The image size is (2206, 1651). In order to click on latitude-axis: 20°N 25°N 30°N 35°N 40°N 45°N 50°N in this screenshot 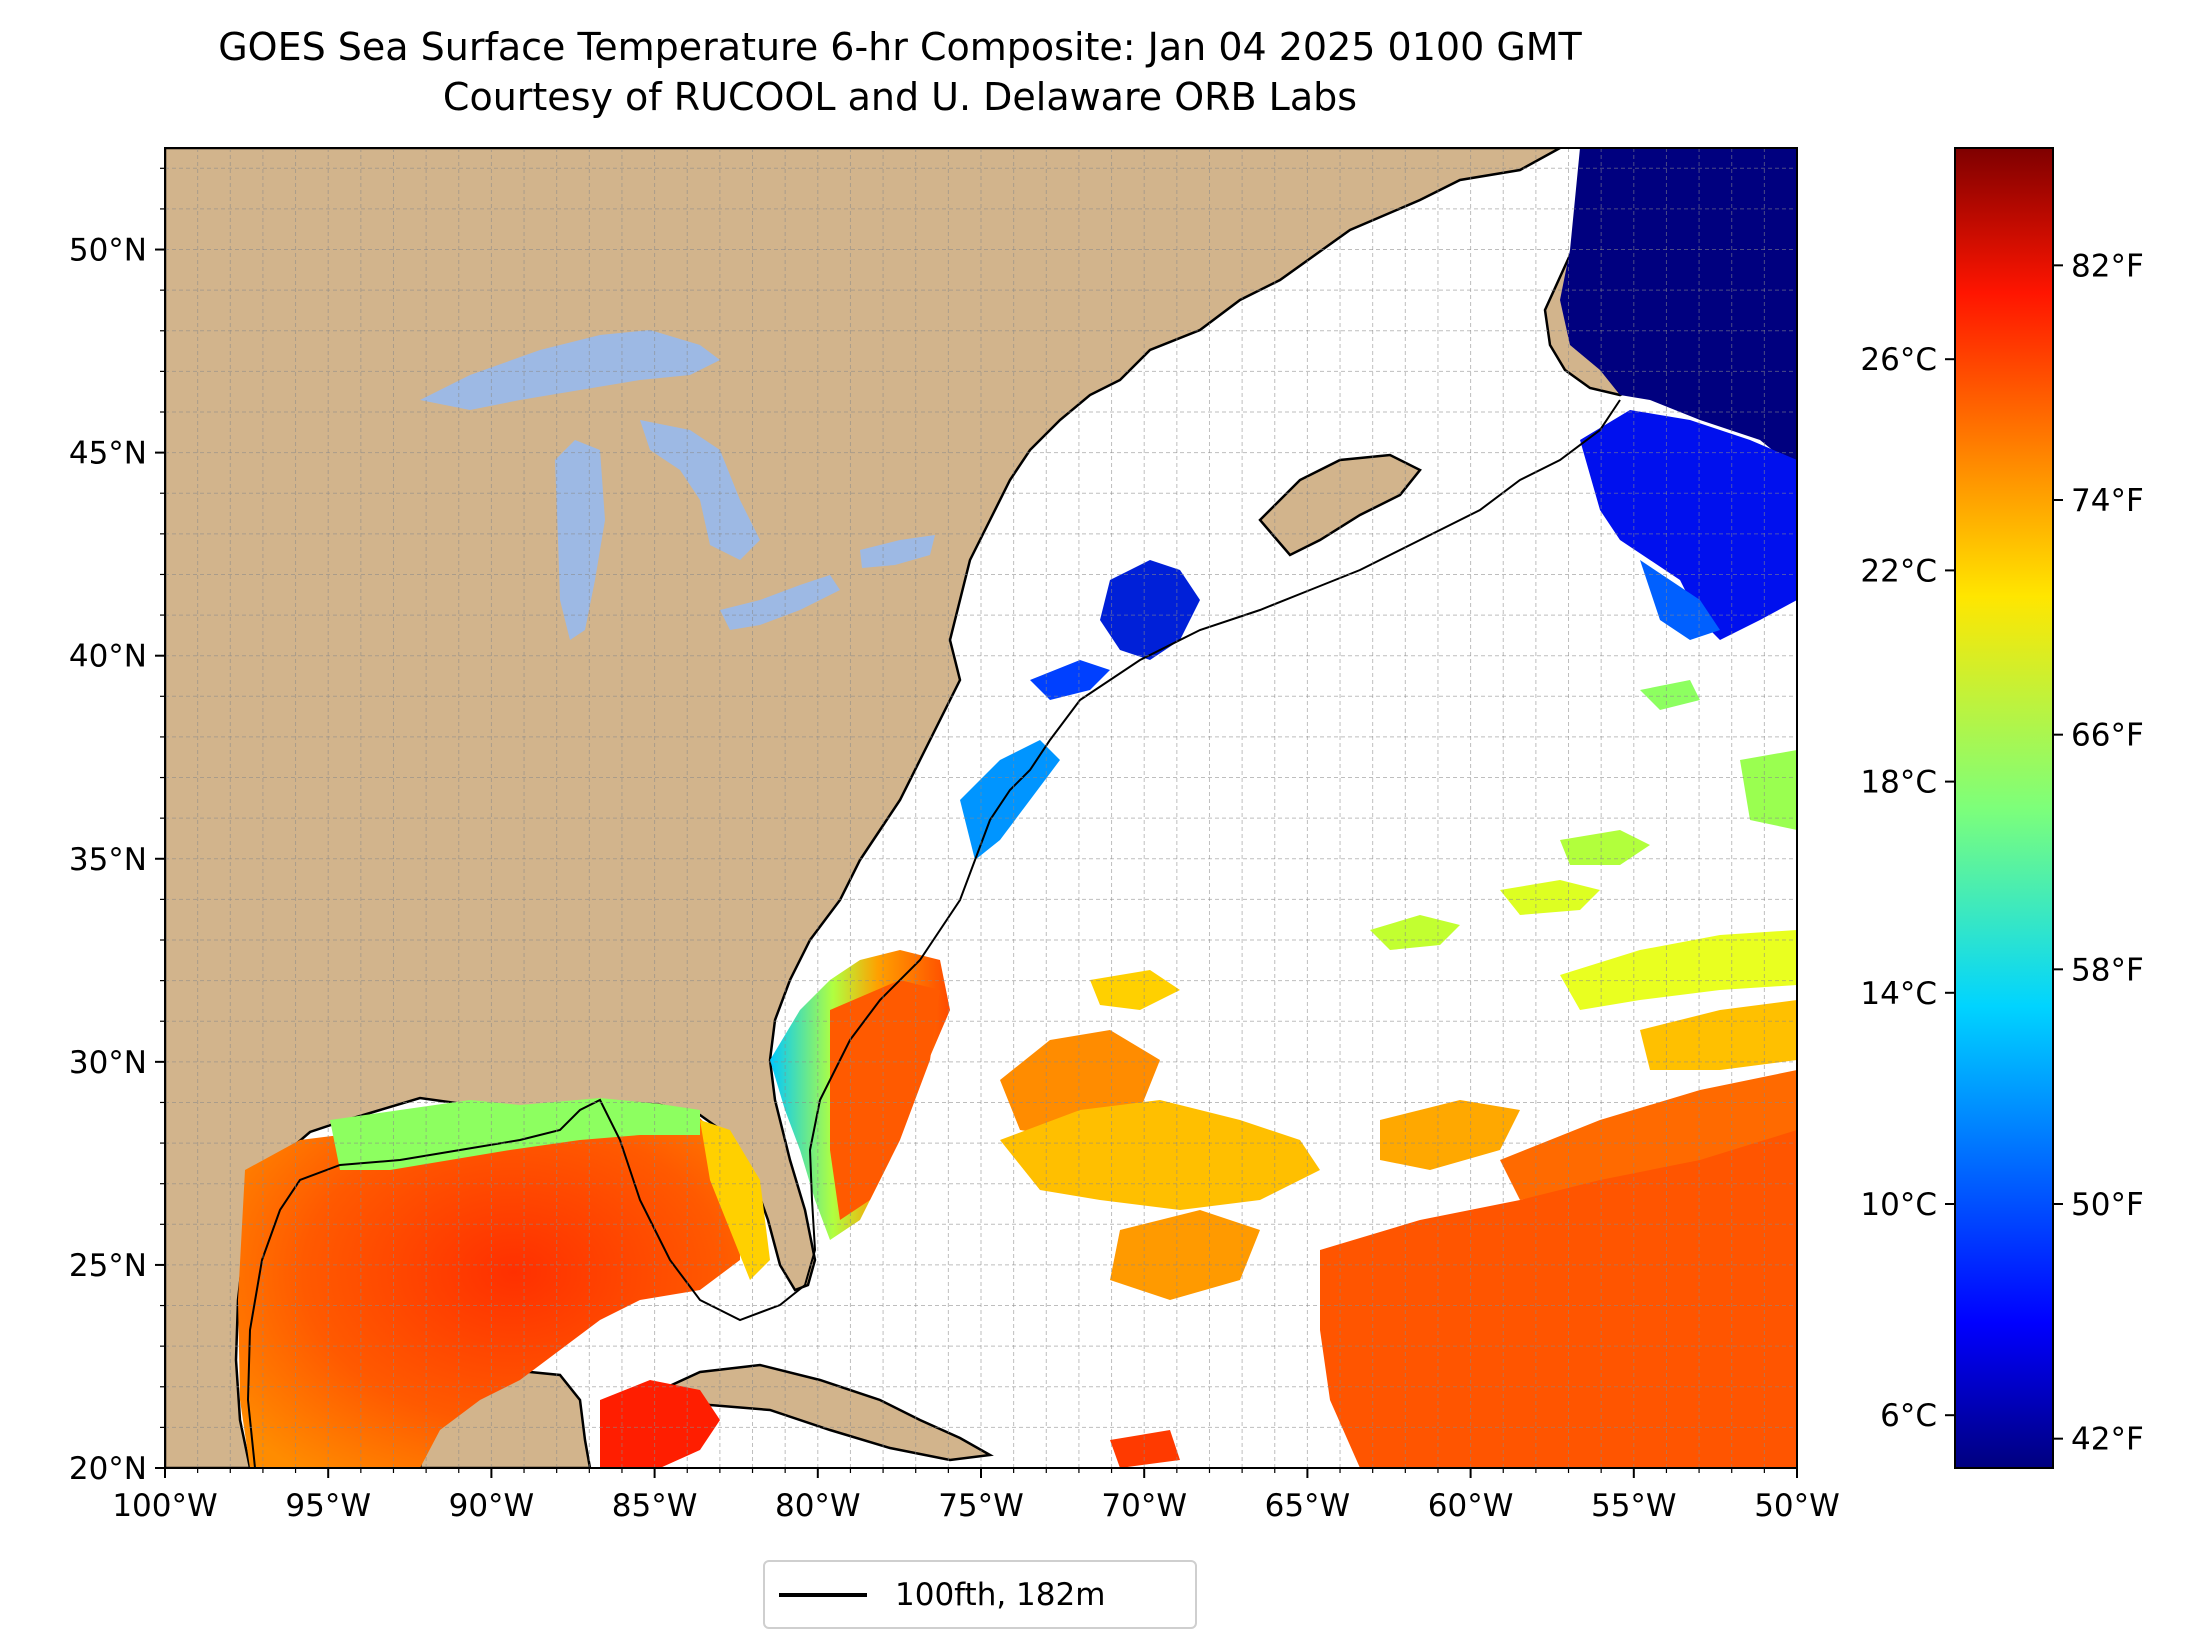, I will do `click(117, 827)`.